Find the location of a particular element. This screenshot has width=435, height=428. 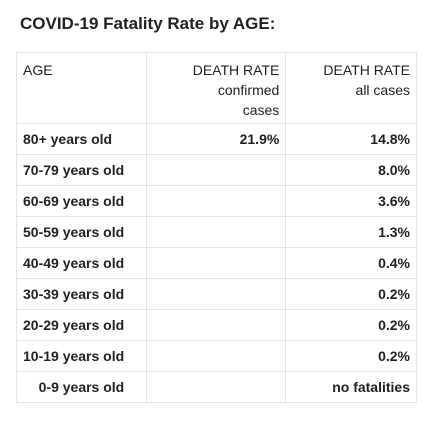

table-row: 0-9 years old no fatalities is located at coordinates (216, 387).